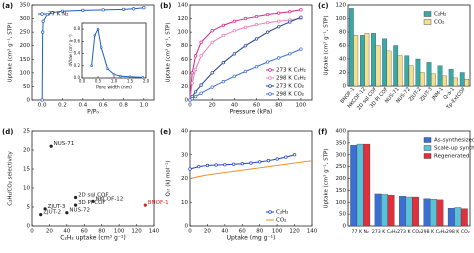 The width and height of the screenshot is (474, 253). I want to click on x-tick-label: 273 K CO₂, so click(409, 232).